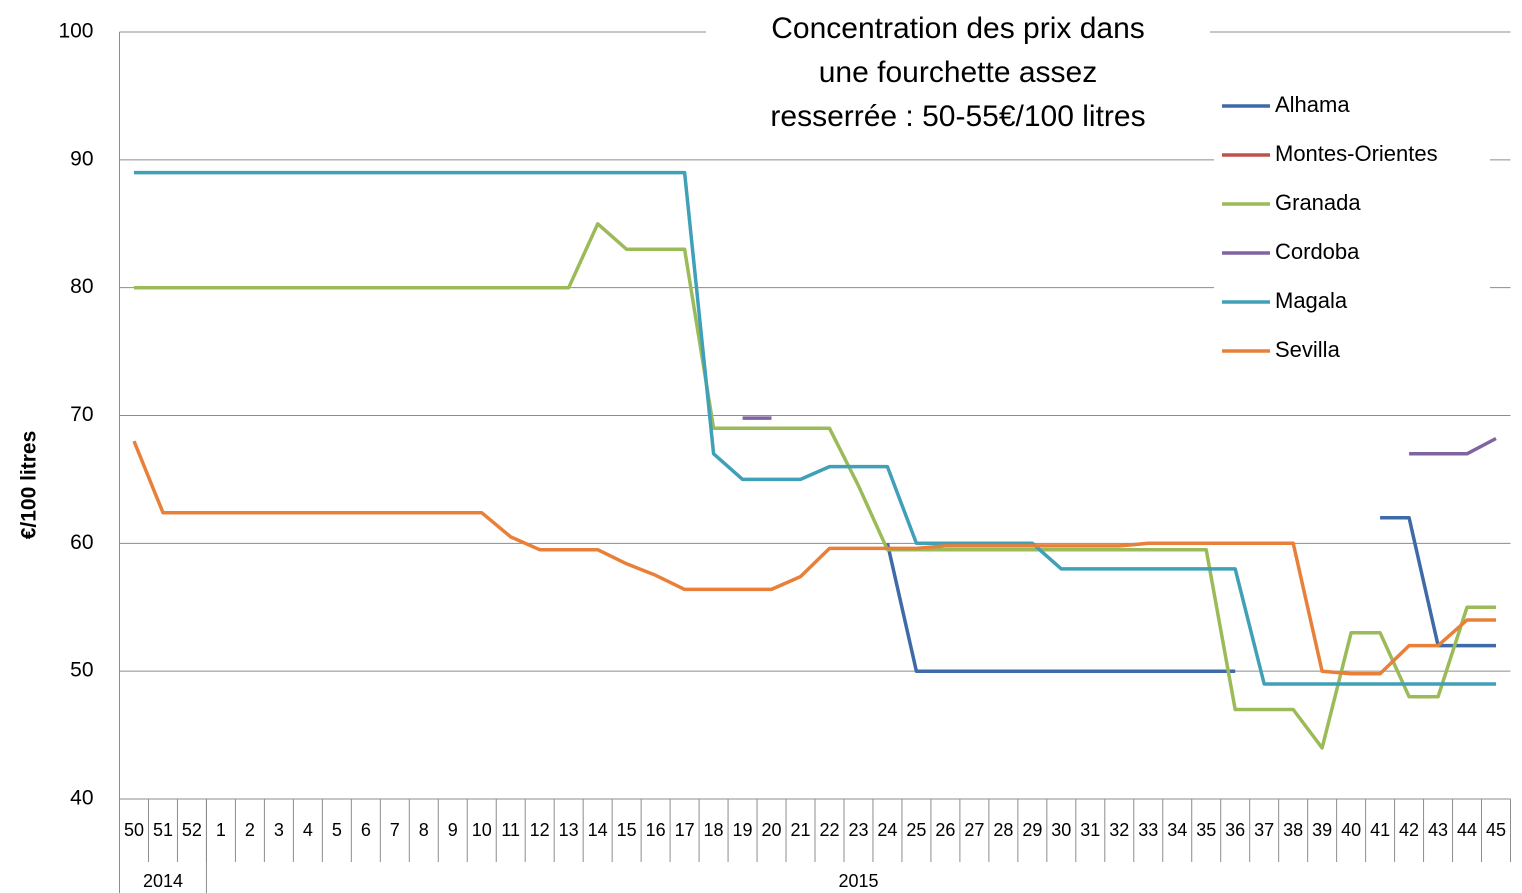 Image resolution: width=1522 pixels, height=893 pixels. Describe the element at coordinates (453, 830) in the screenshot. I see `x-tick-label: 9` at that location.